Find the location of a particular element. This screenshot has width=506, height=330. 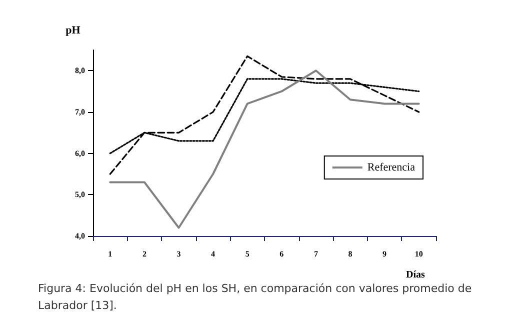

y-tick-label: 8,0 is located at coordinates (80, 71).